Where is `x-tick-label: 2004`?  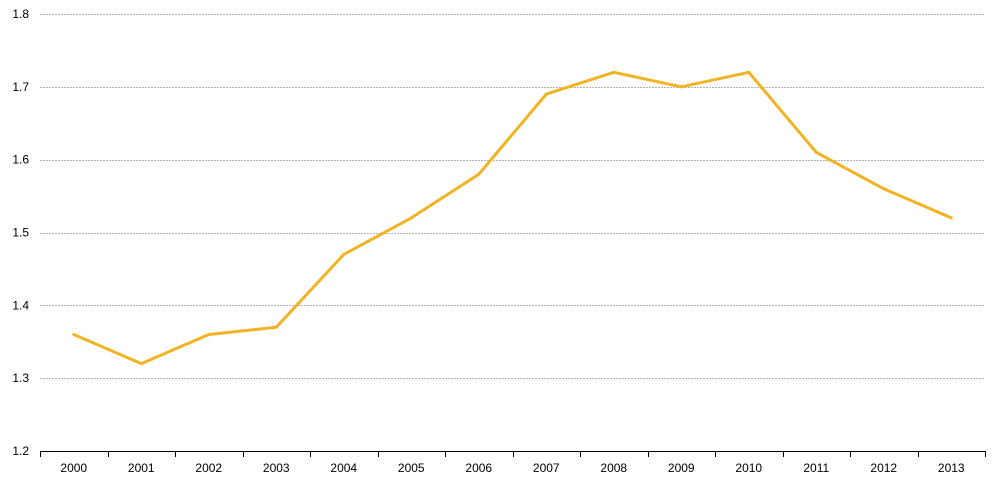
x-tick-label: 2004 is located at coordinates (343, 468).